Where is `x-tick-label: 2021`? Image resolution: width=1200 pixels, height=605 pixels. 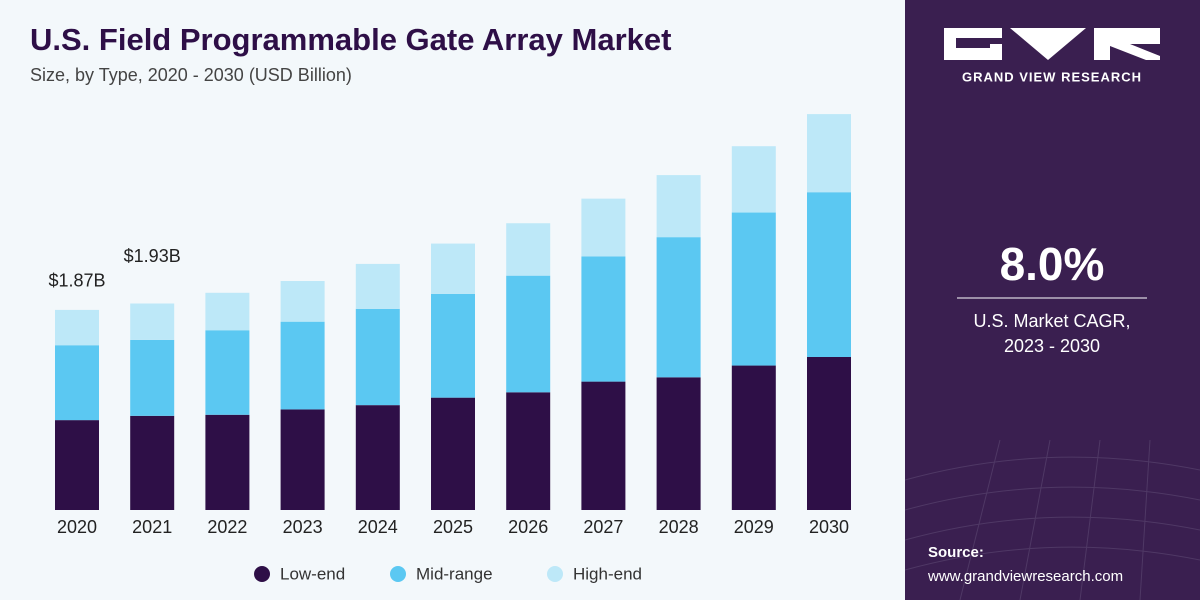
x-tick-label: 2021 is located at coordinates (152, 527).